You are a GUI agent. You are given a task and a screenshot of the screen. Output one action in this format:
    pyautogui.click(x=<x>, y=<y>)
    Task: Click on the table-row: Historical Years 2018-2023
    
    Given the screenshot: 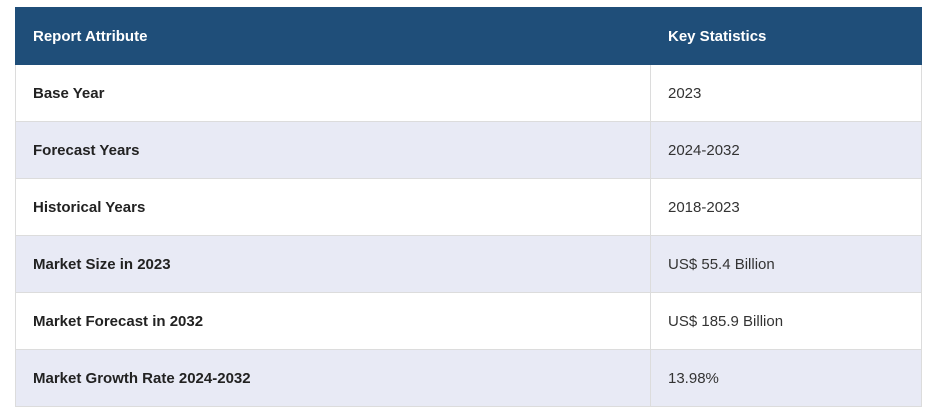 What is the action you would take?
    pyautogui.click(x=468, y=207)
    